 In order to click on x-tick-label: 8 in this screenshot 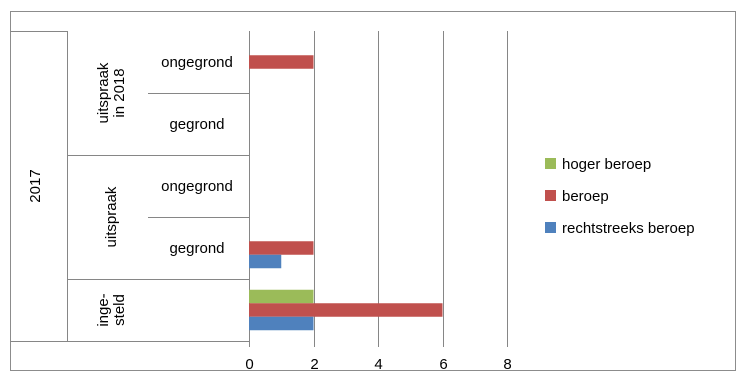, I will do `click(507, 364)`.